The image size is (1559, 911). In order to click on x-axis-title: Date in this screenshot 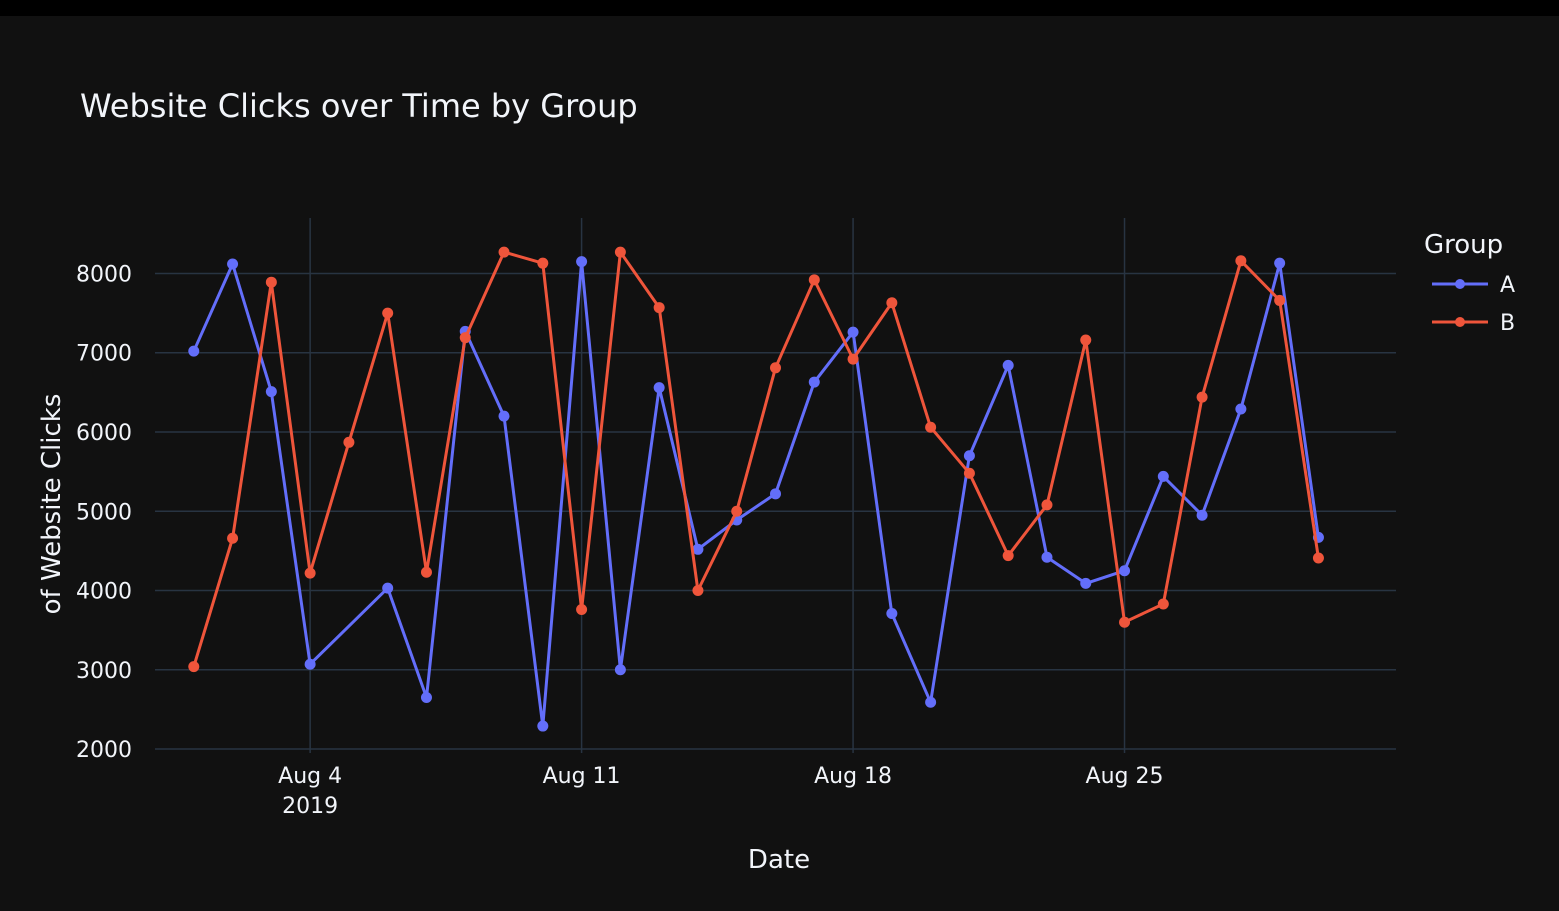, I will do `click(779, 860)`.